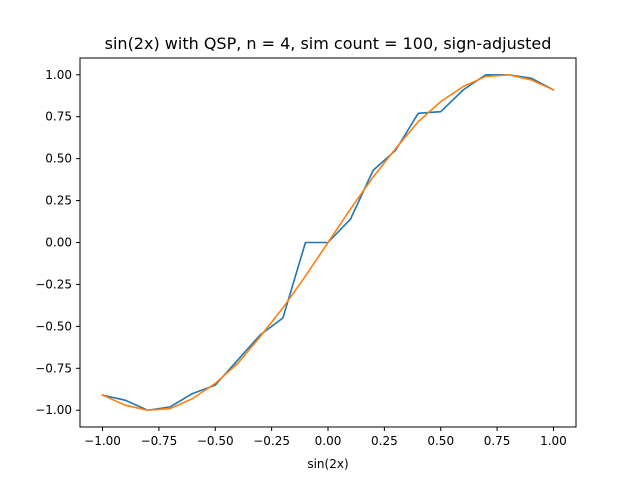 The height and width of the screenshot is (480, 640). I want to click on x-tick-label: 0.00, so click(328, 441).